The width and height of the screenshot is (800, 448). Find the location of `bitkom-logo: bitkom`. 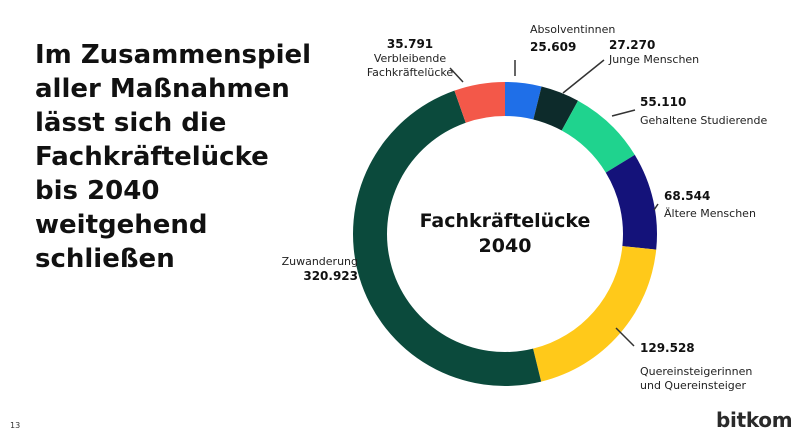

bitkom-logo: bitkom is located at coordinates (754, 420).